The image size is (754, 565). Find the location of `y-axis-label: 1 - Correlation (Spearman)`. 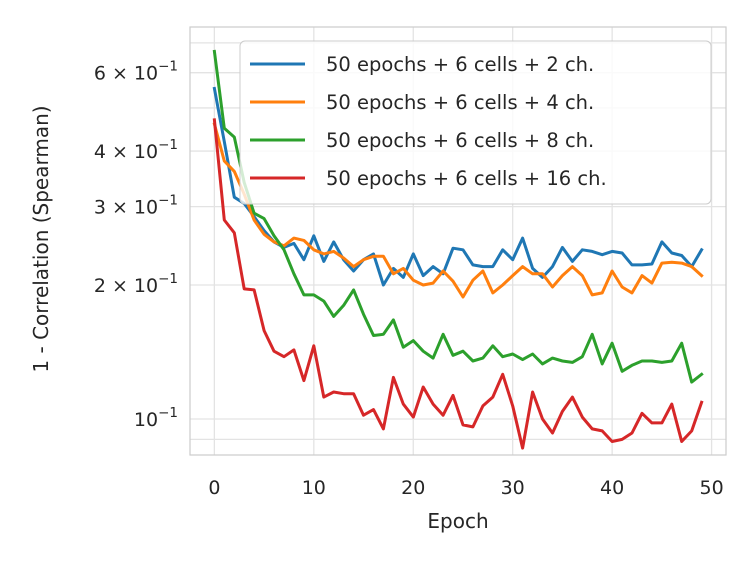

y-axis-label: 1 - Correlation (Spearman) is located at coordinates (41, 238).